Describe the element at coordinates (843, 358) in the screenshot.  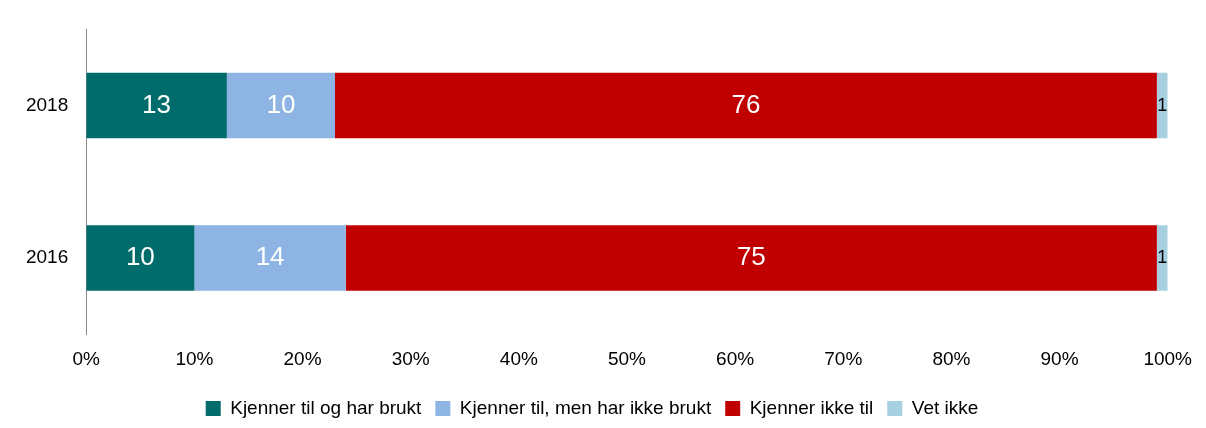
I see `x-tick-label: 70%` at that location.